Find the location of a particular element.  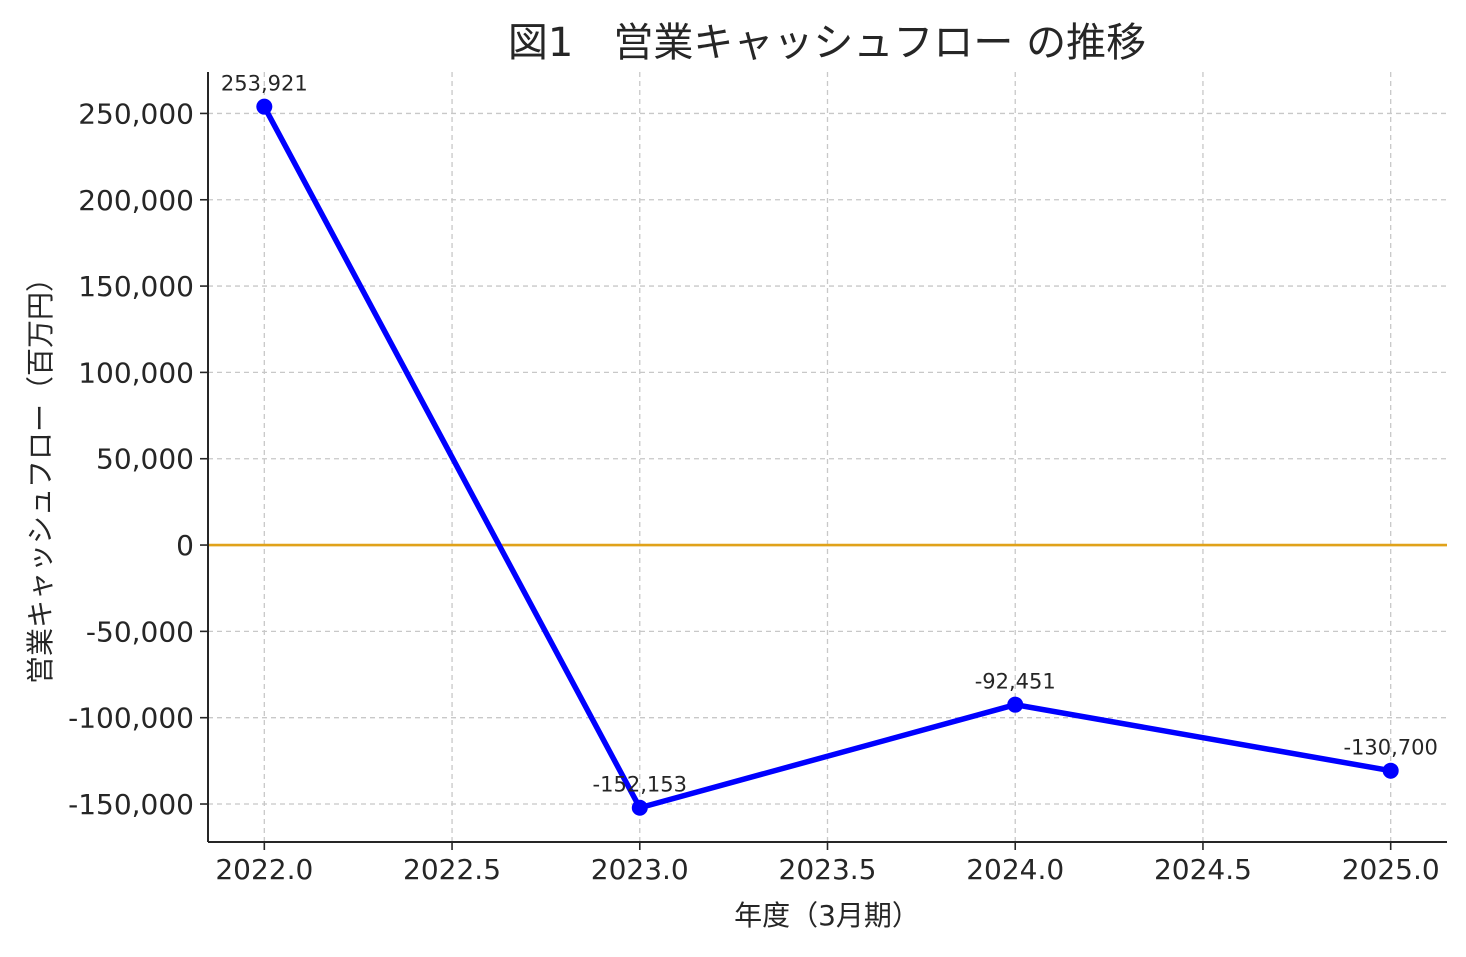

x-tick-label: 2023.5 is located at coordinates (828, 869).